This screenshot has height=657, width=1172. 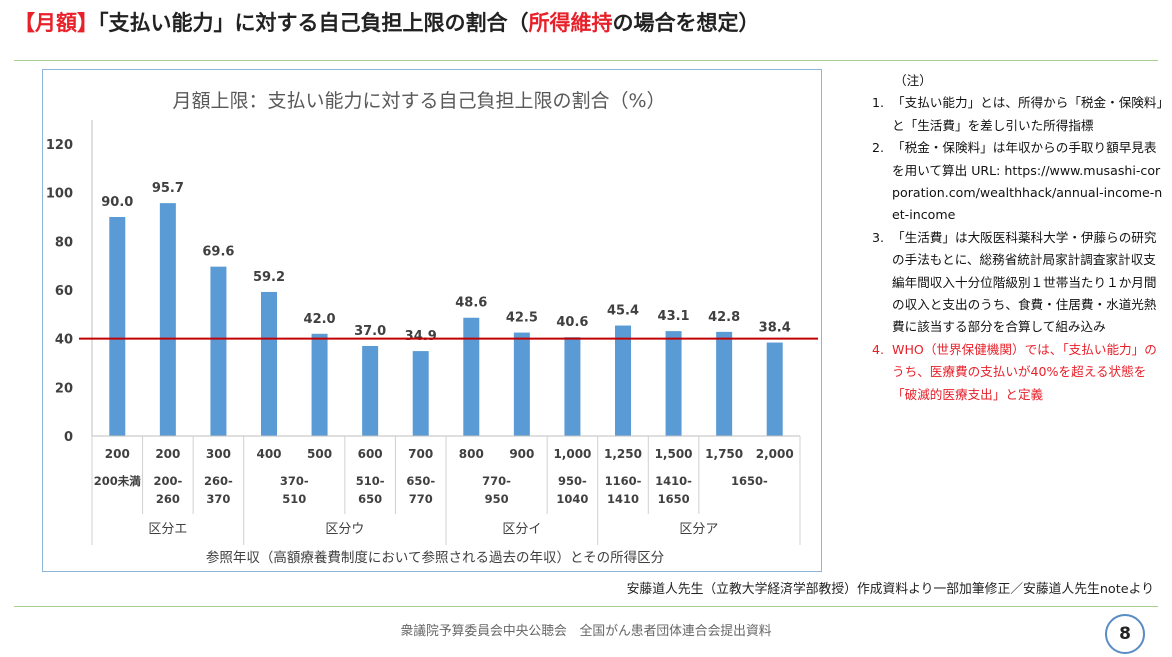 I want to click on bar-value-label: 95.7, so click(x=168, y=188).